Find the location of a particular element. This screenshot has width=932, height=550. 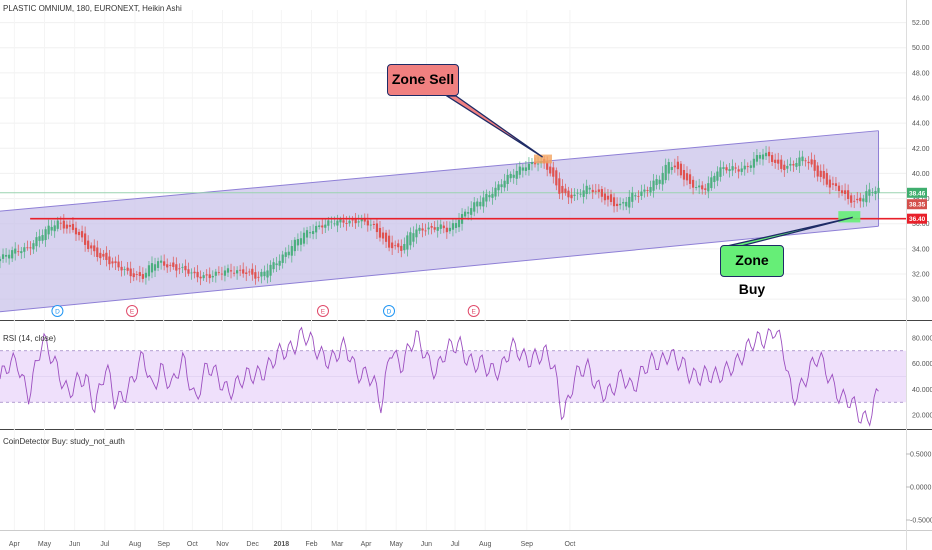

price-badge-label: 36.40 is located at coordinates (917, 219).